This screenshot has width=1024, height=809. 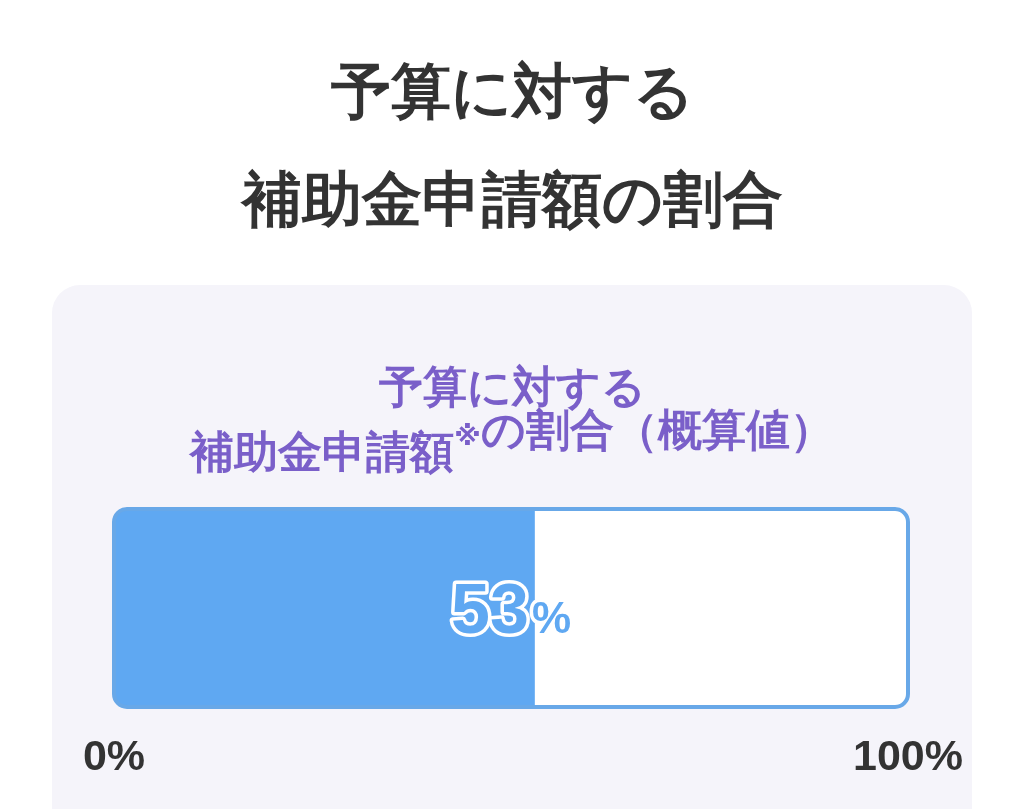 I want to click on title: 予算に対する補助金申請額の割合, so click(x=512, y=145).